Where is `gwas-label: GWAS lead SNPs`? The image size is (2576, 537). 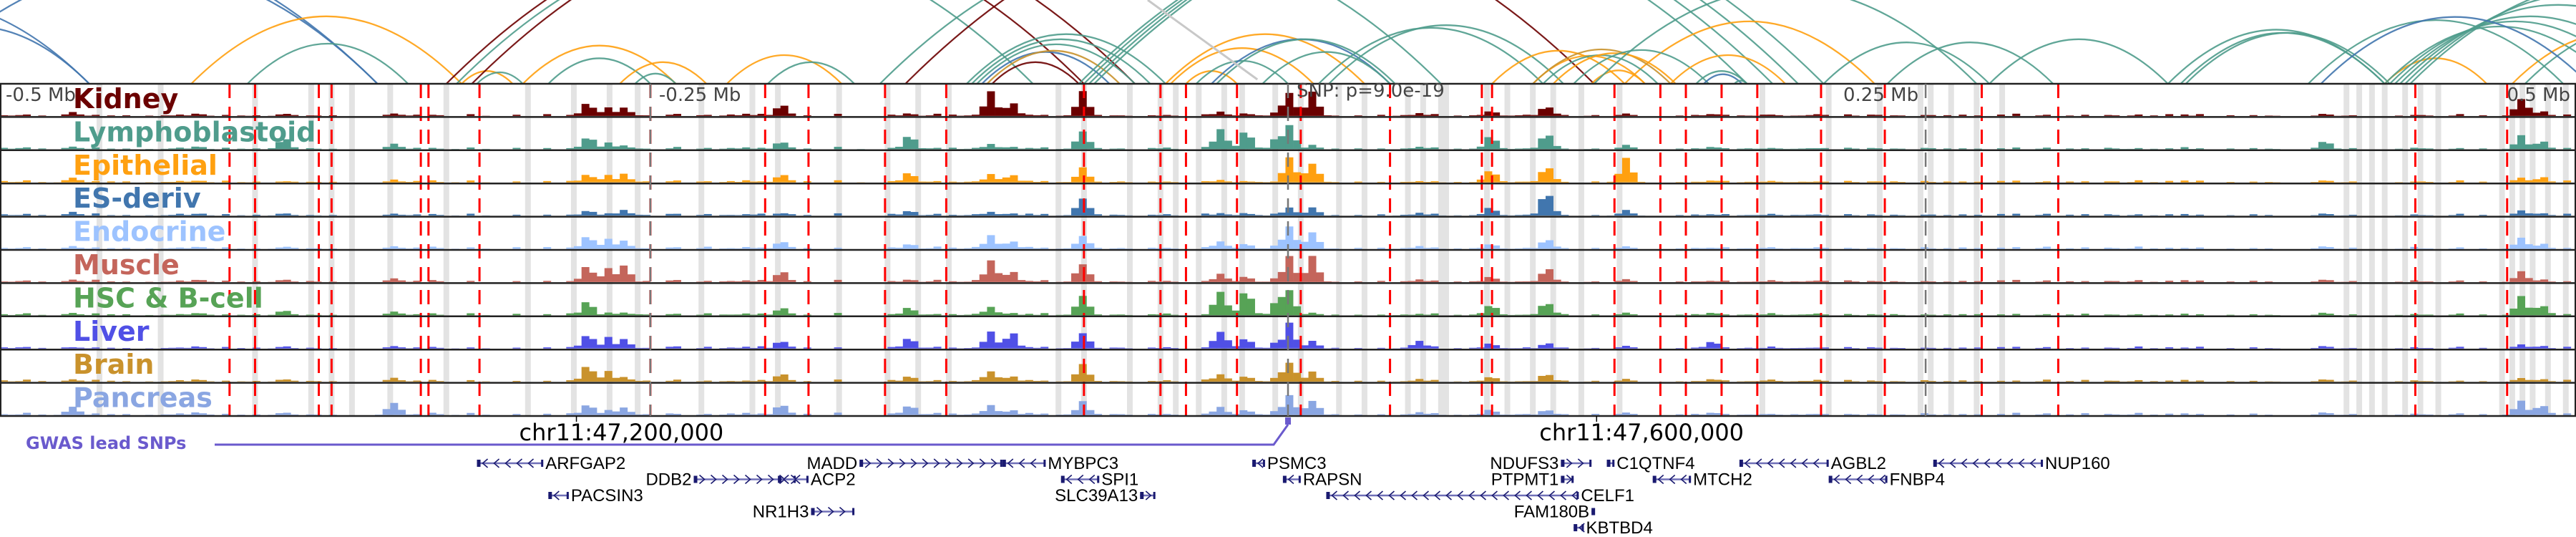 gwas-label: GWAS lead SNPs is located at coordinates (106, 443).